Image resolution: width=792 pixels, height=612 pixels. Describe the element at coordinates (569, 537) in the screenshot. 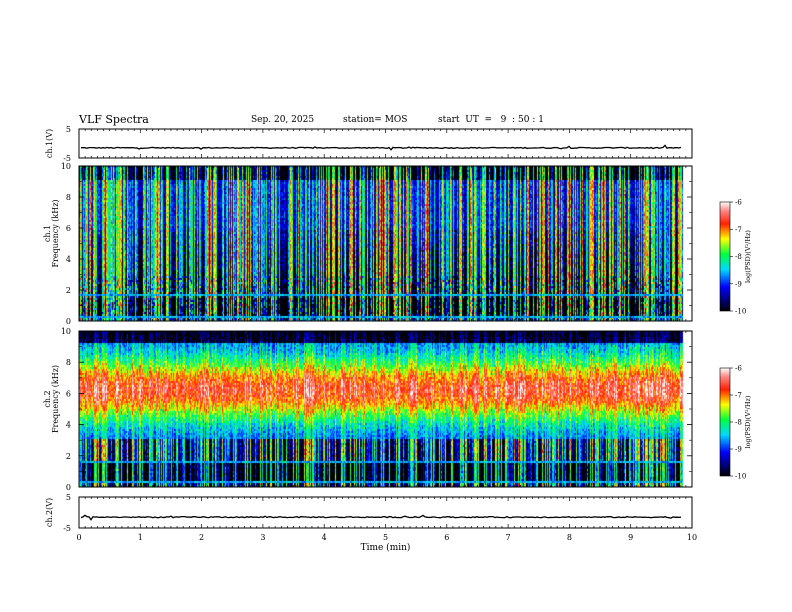

I see `x-tick-label: 8` at that location.